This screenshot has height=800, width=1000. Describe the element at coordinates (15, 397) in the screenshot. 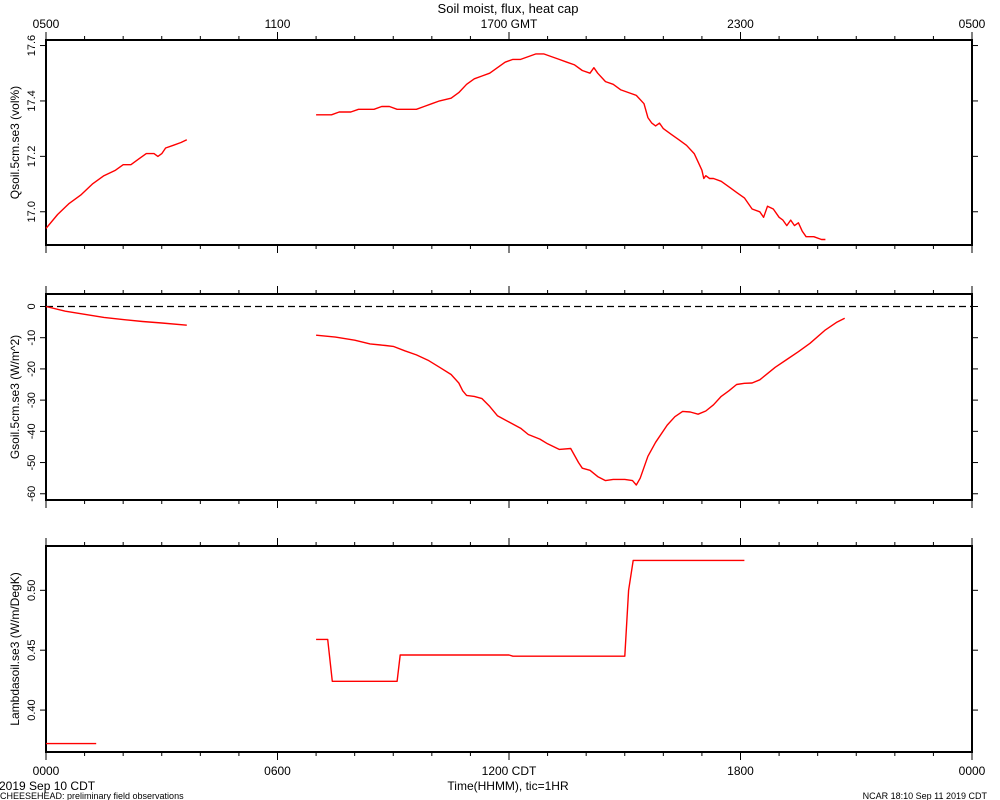

I see `y-axis-label: Gsoil.5cm.se3 (W/m^2)` at that location.